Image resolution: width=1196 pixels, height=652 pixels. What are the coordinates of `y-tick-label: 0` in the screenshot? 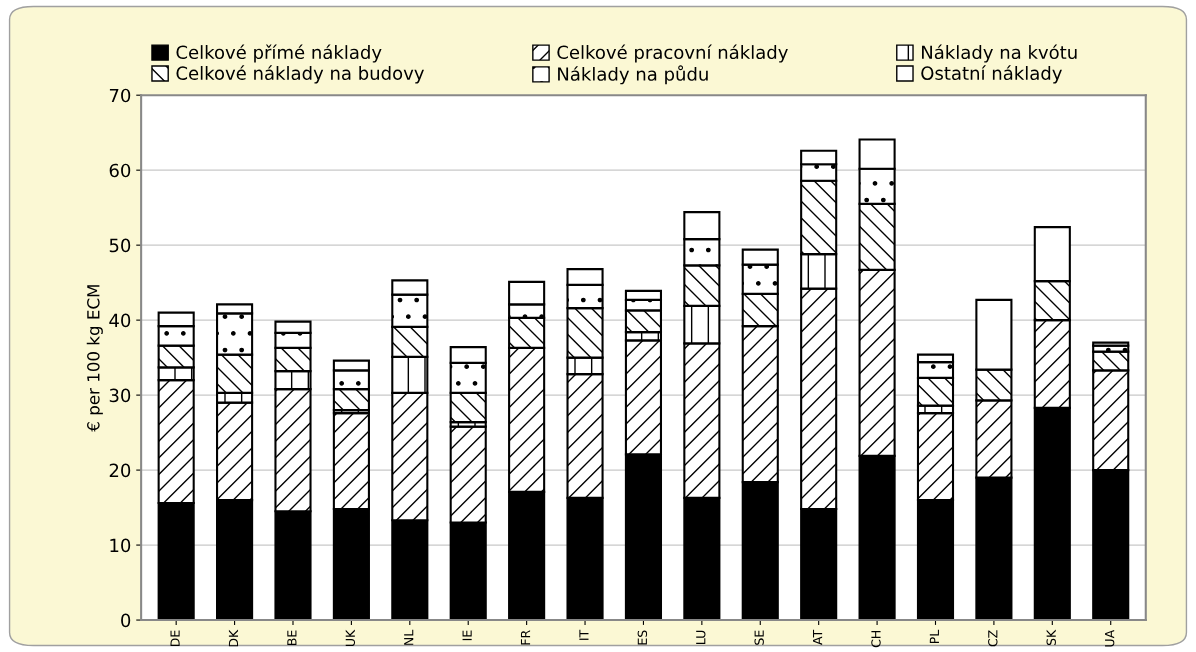 It's located at (126, 620).